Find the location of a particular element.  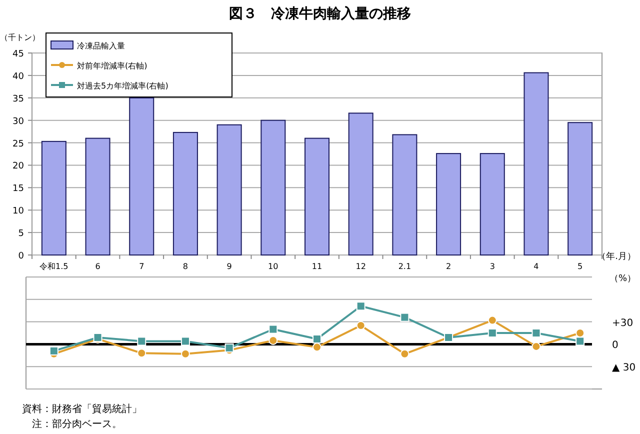

legend-label: 冷凍品輸入量 is located at coordinates (101, 46).